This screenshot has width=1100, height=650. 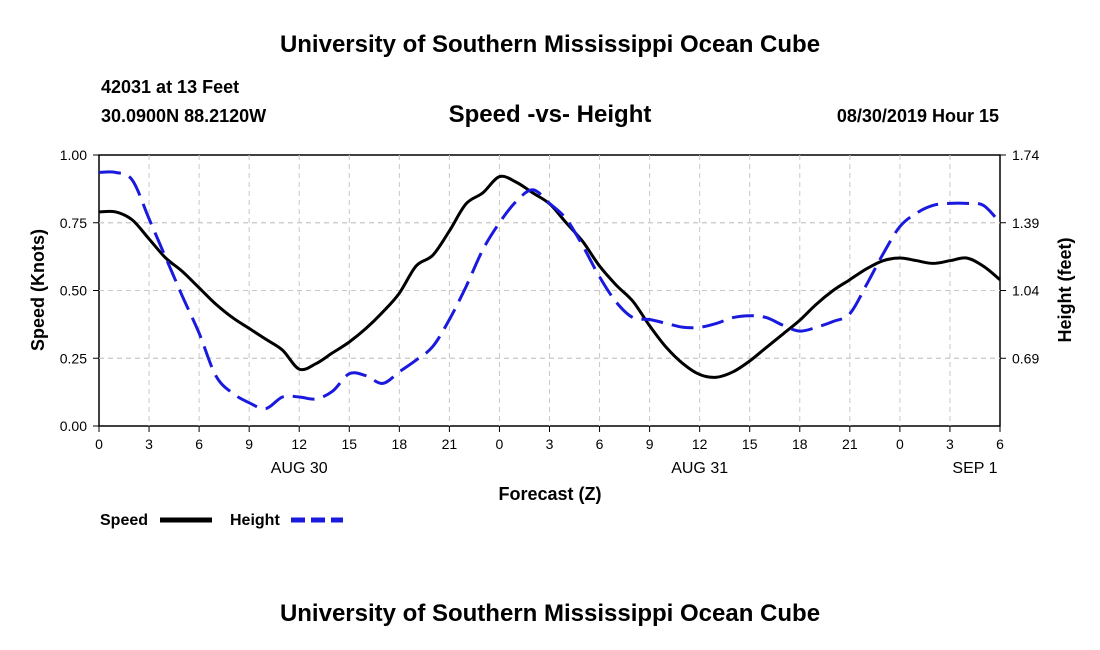 I want to click on legend-label-speed: Speed, so click(x=124, y=520).